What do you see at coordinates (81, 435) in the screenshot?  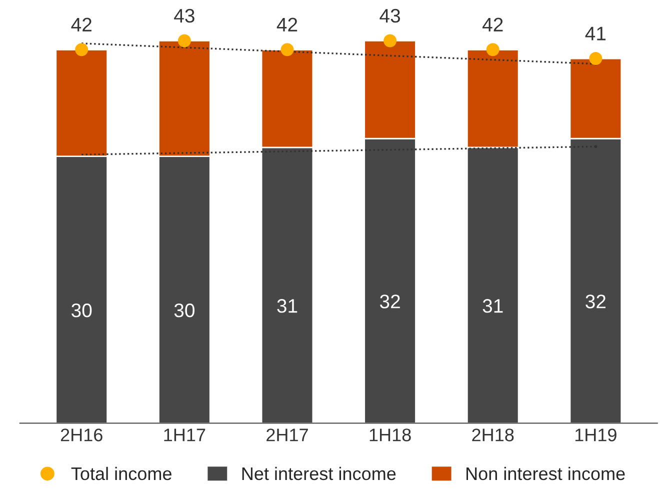 I see `x-tick-label: 2H16` at bounding box center [81, 435].